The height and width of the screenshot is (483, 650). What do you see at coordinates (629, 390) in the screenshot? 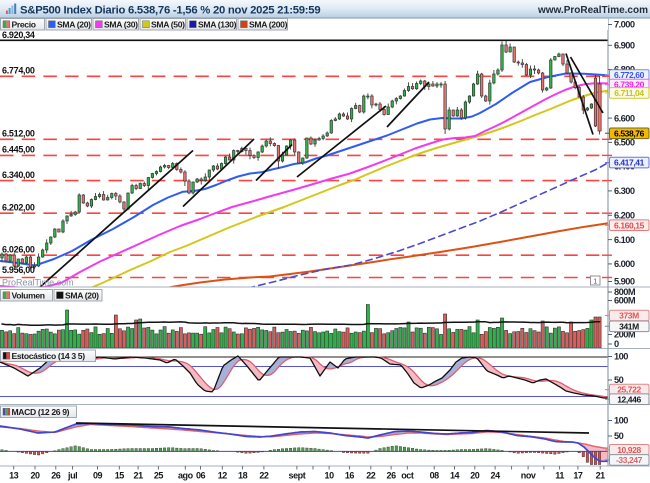
I see `svg-text: 25,722` at bounding box center [629, 390].